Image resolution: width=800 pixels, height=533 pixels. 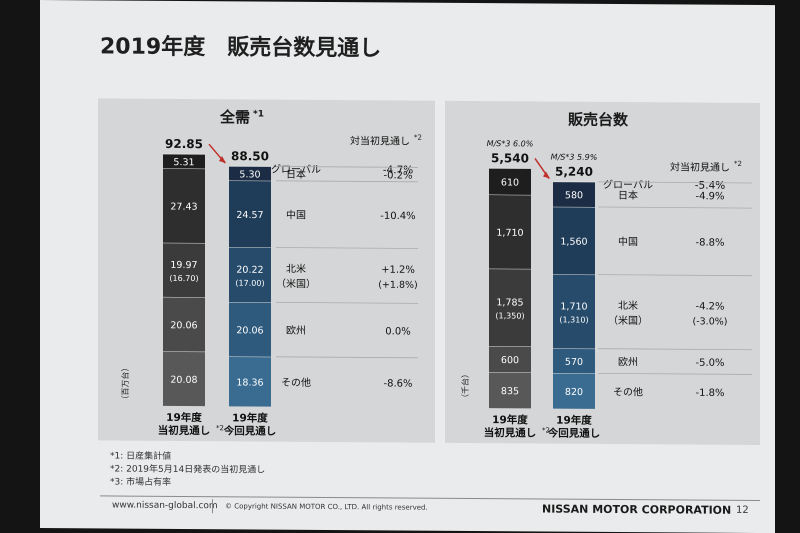 I want to click on demand-revised-value-label-3: 20.06, so click(x=249, y=330).